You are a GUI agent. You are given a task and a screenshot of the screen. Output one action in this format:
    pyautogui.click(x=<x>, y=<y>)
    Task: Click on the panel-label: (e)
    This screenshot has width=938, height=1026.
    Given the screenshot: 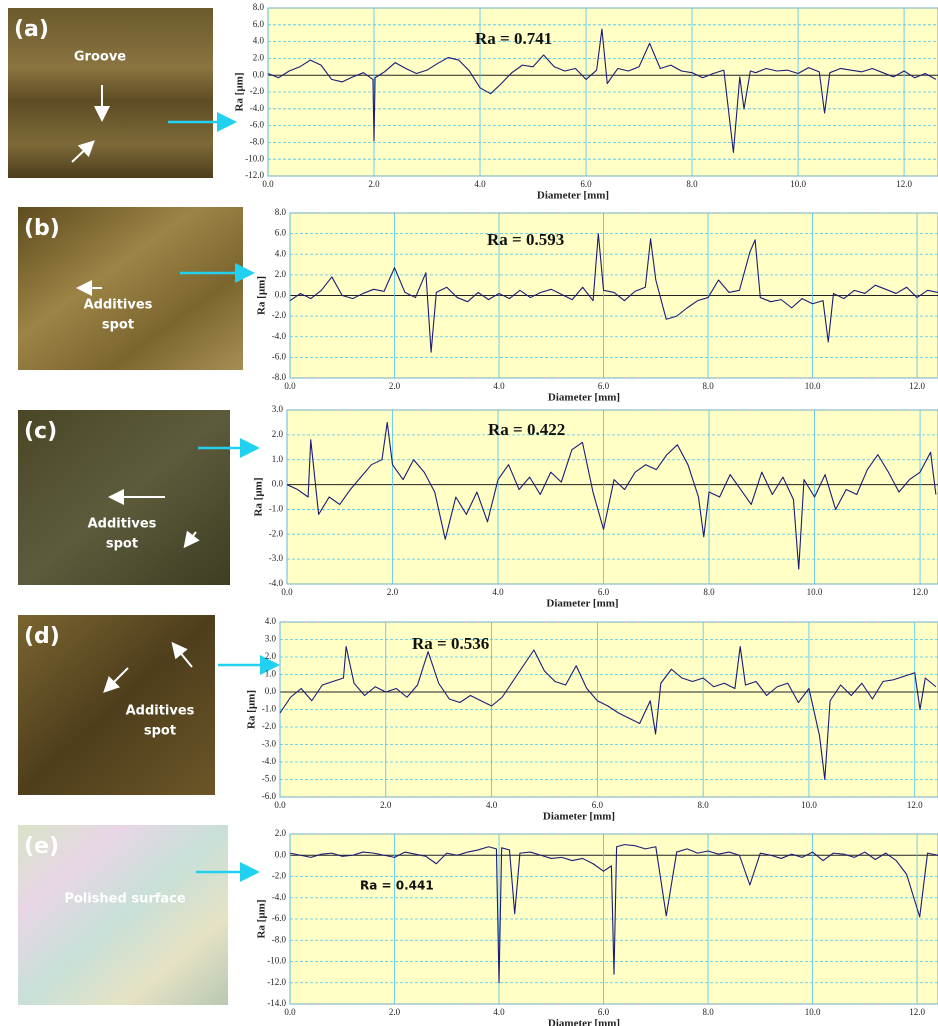 What is the action you would take?
    pyautogui.click(x=41, y=846)
    